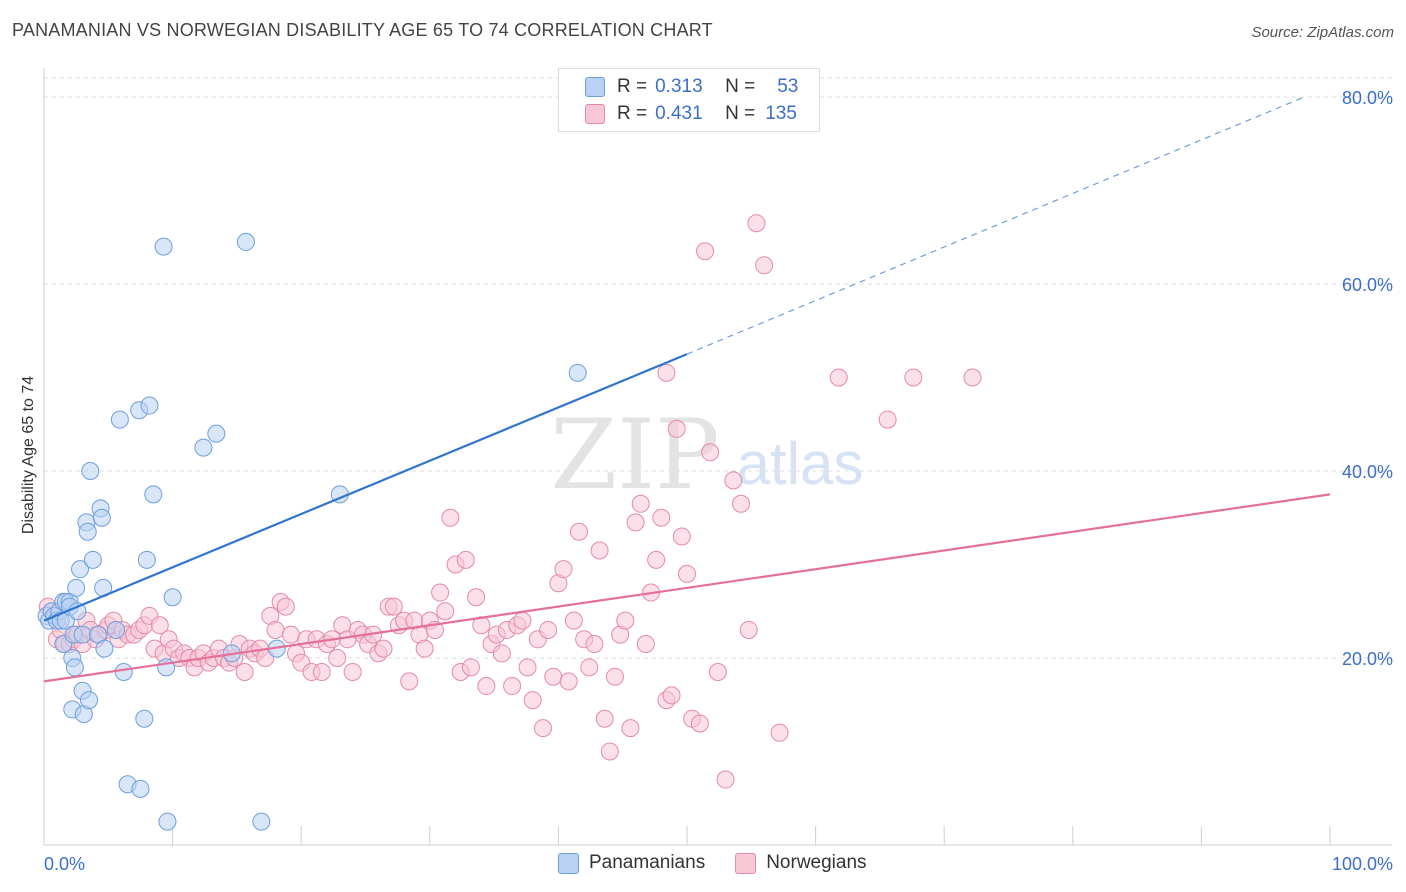 This screenshot has height=892, width=1406. What do you see at coordinates (800, 463) in the screenshot?
I see `watermark-atlas: atlas` at bounding box center [800, 463].